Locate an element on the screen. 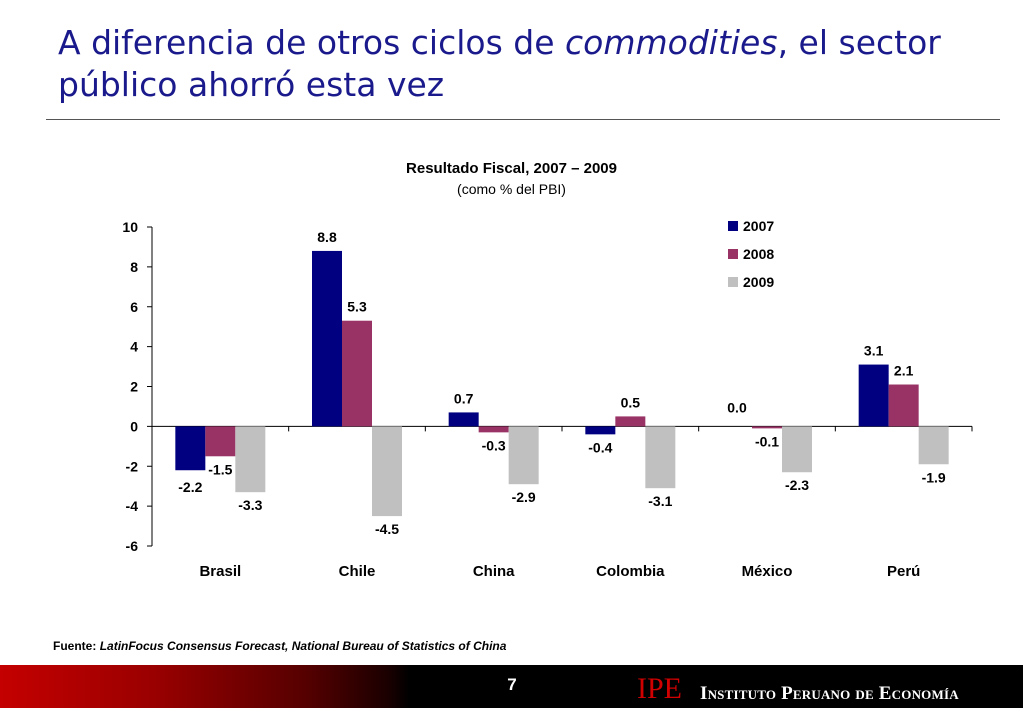  y-tick-label: 10 is located at coordinates (130, 227).